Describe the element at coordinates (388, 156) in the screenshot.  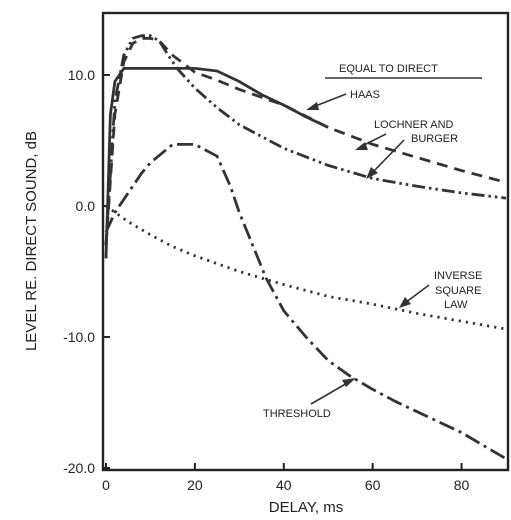
I see `lochner-arrow-2-line` at that location.